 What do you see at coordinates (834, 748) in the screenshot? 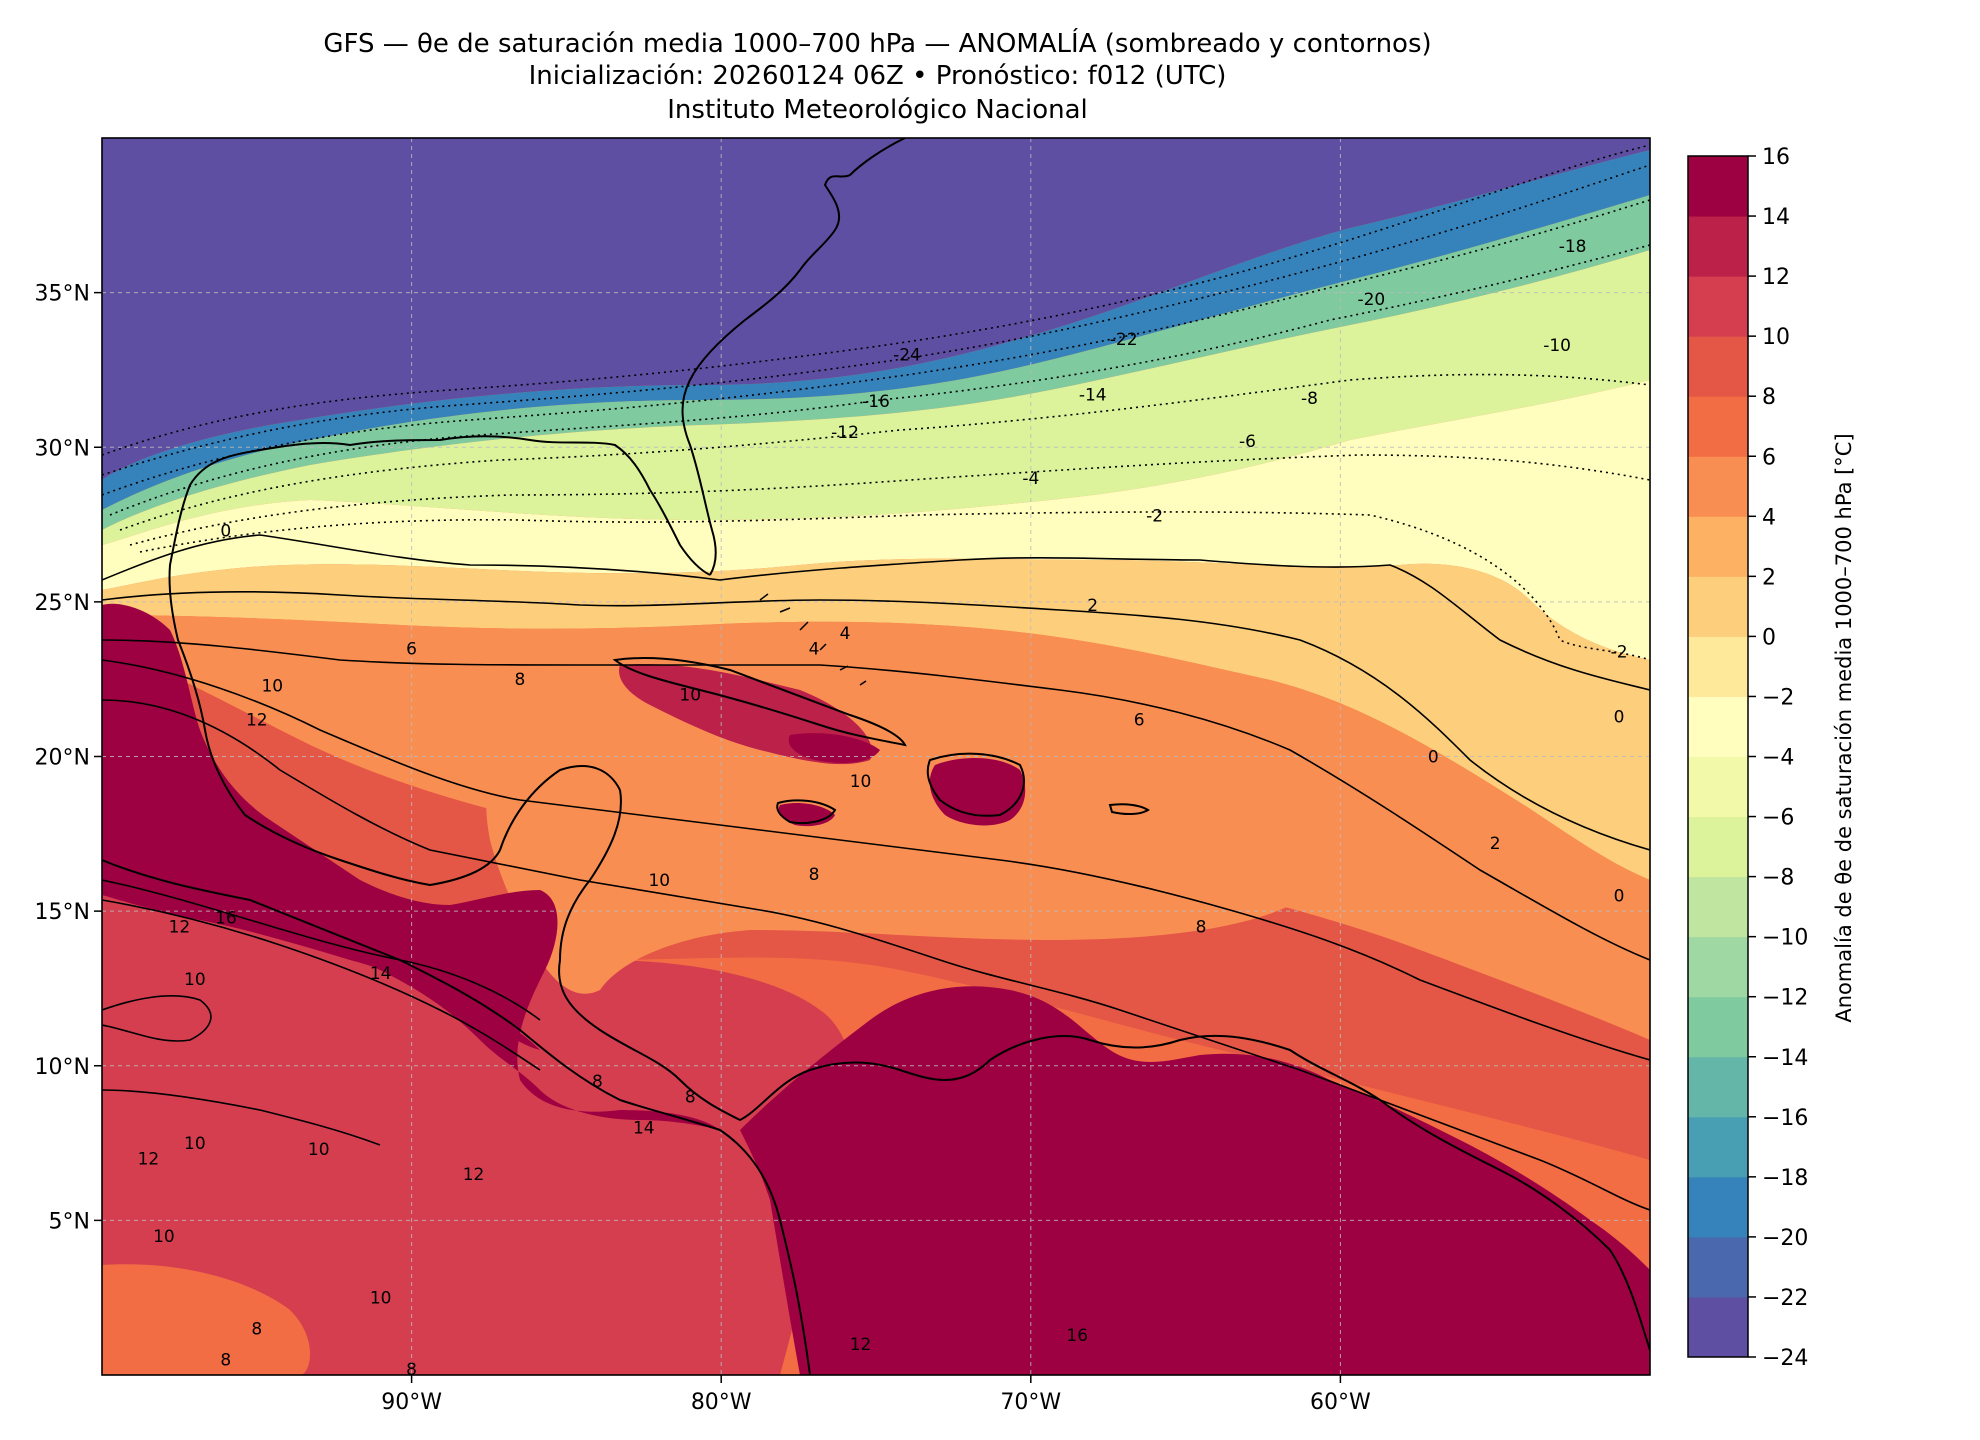
I see `cuba-east-warm-patch` at bounding box center [834, 748].